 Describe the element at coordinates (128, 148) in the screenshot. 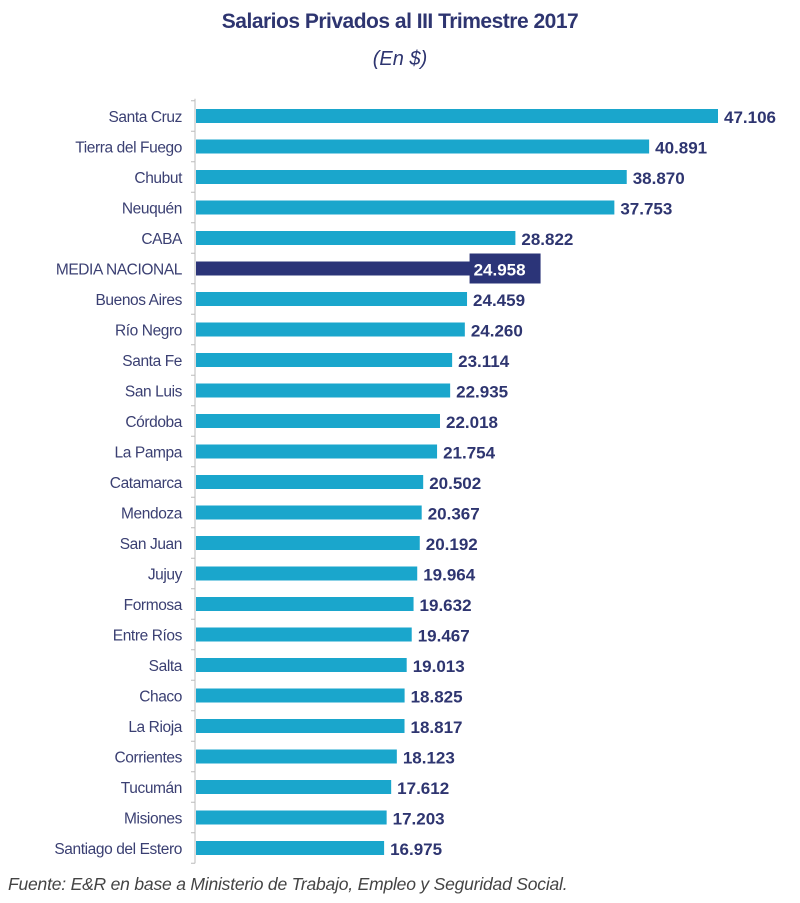

I see `category-label: Tierra del Fuego` at that location.